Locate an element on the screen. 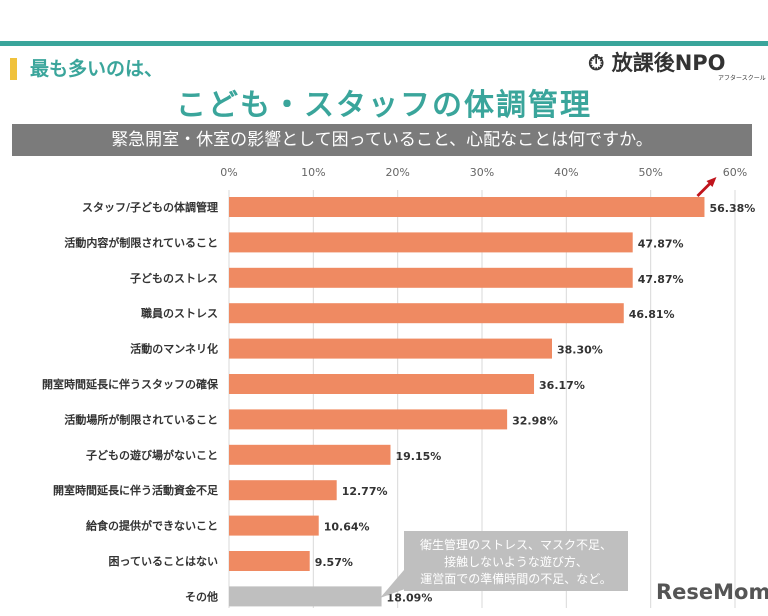  logo: ⏱ 放課後NPO アフタースクール is located at coordinates (677, 64).